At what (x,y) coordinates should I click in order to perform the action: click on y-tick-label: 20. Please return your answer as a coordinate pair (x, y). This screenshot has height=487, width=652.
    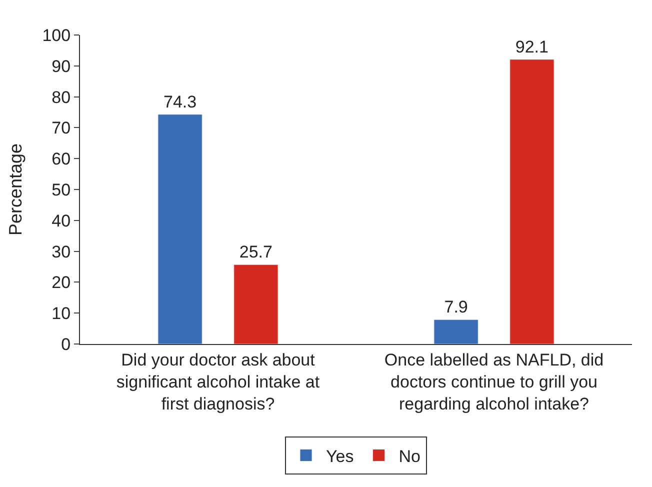
    Looking at the image, I should click on (61, 282).